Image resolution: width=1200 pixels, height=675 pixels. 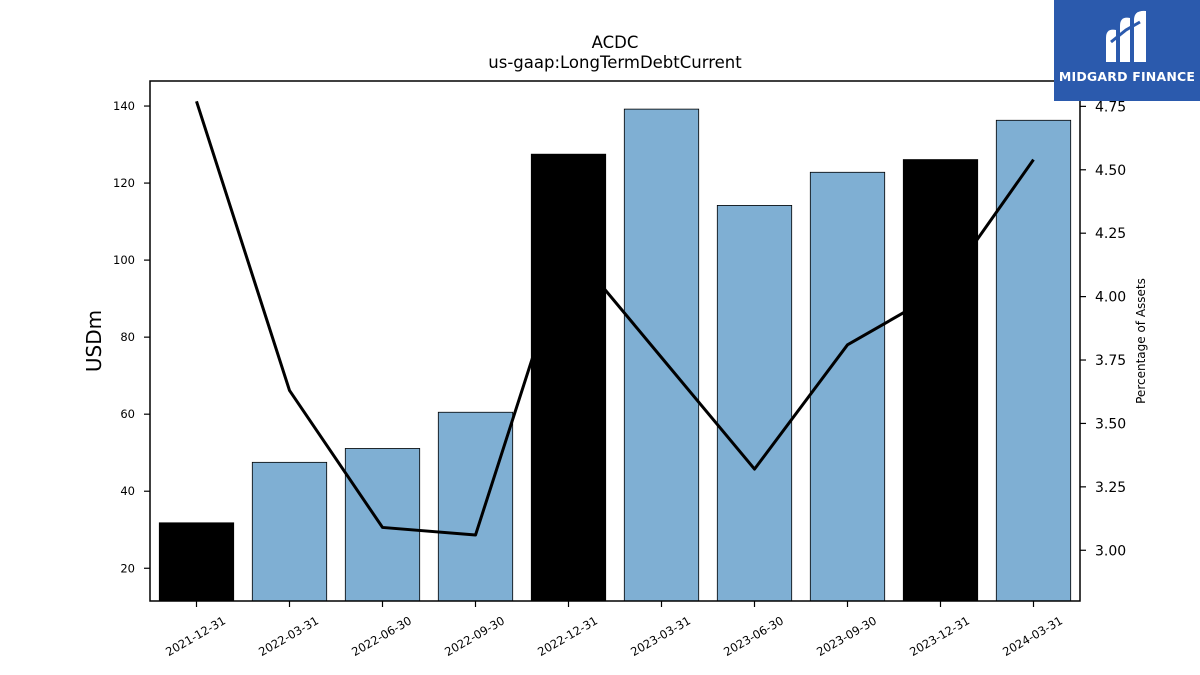 What do you see at coordinates (1110, 298) in the screenshot?
I see `y2-tick-label: 4.00` at bounding box center [1110, 298].